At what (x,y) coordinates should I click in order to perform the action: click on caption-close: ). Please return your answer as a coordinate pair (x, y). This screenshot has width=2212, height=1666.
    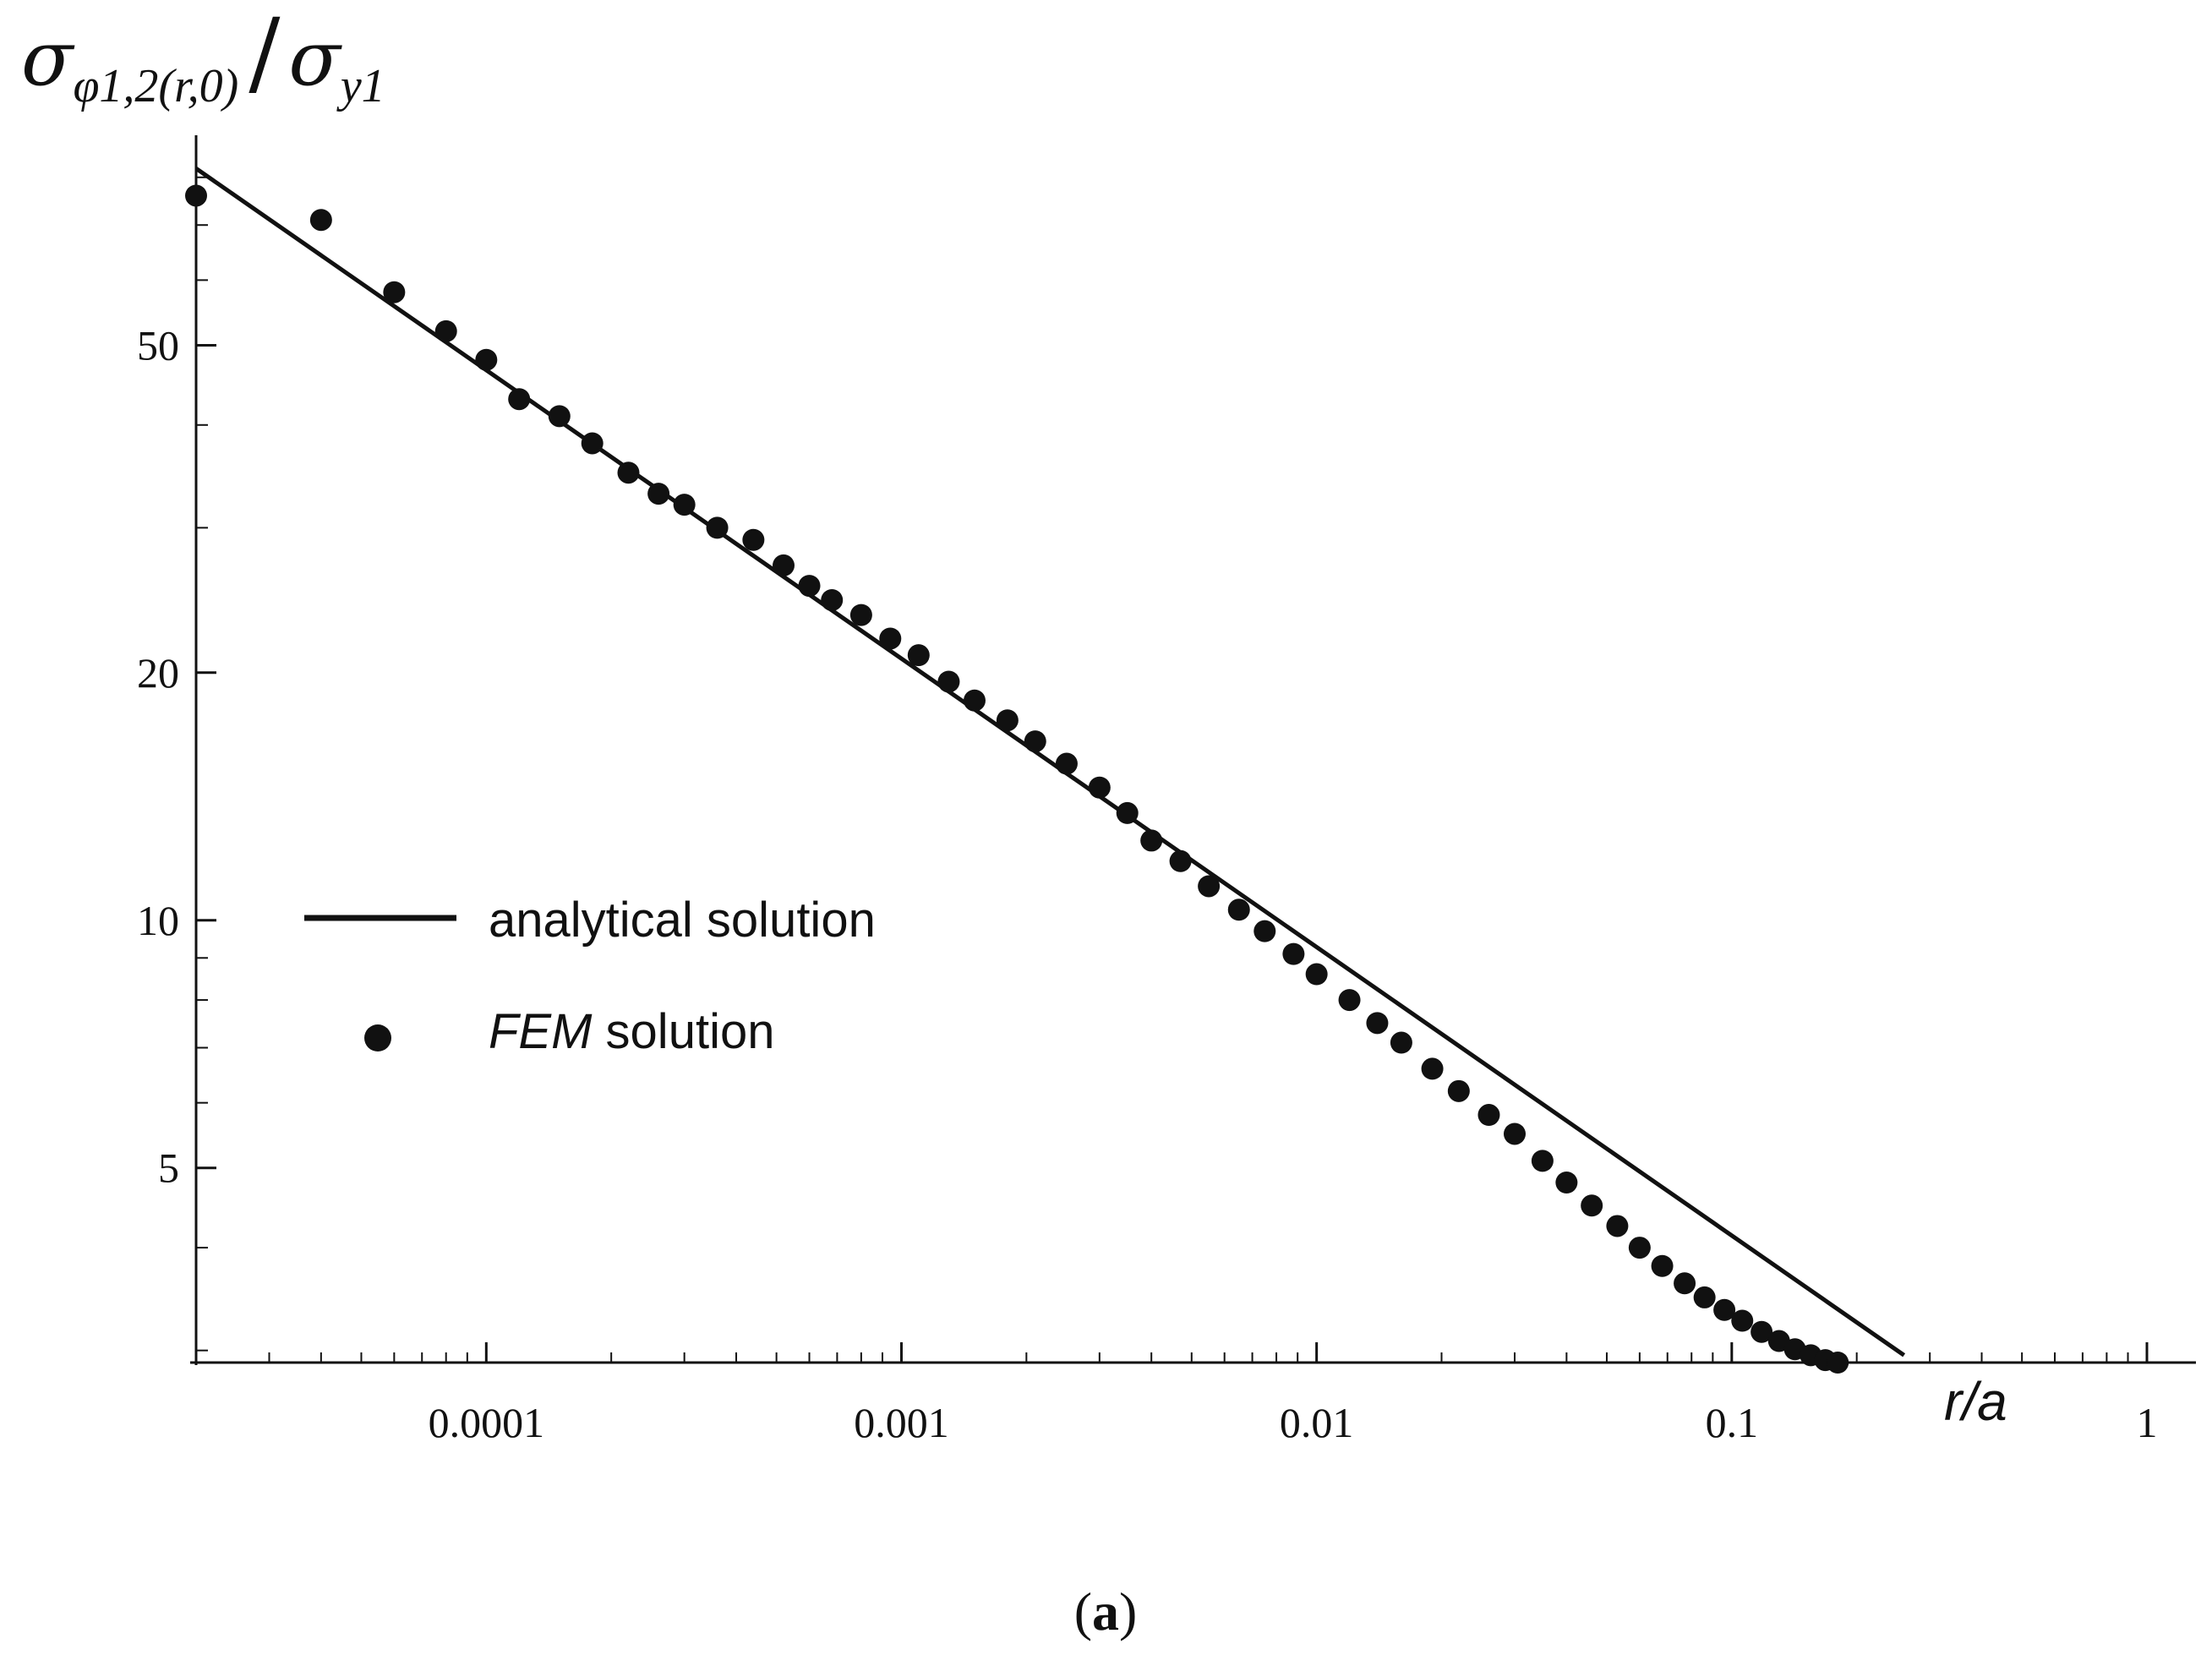
    Looking at the image, I should click on (1128, 1611).